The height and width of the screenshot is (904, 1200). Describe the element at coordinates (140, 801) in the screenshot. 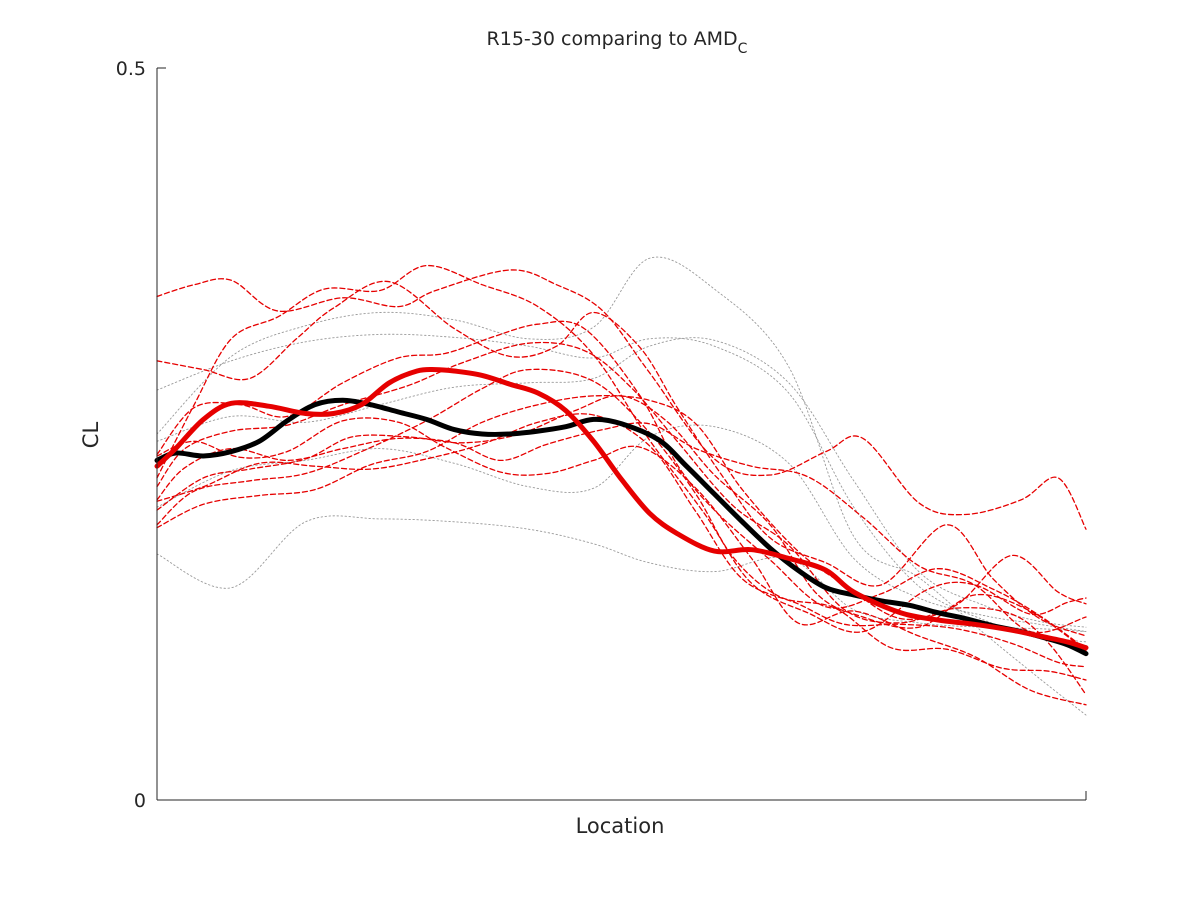

I see `y-tick-label-bottom: 0` at that location.